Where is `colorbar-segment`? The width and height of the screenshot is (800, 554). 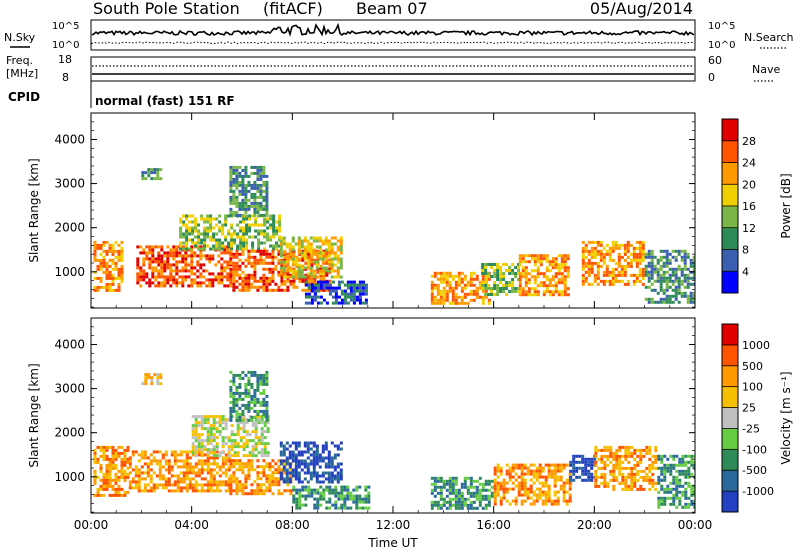
colorbar-segment is located at coordinates (730, 439).